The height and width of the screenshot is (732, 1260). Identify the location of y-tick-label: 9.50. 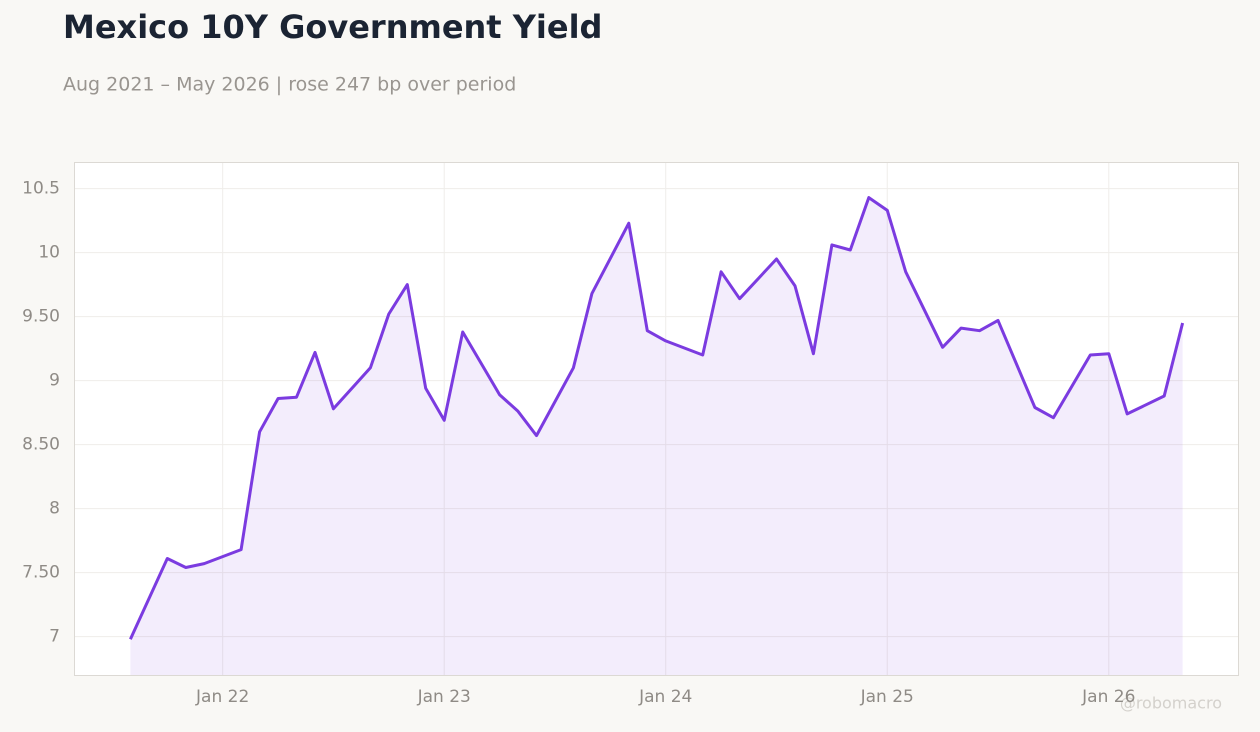
(41, 317).